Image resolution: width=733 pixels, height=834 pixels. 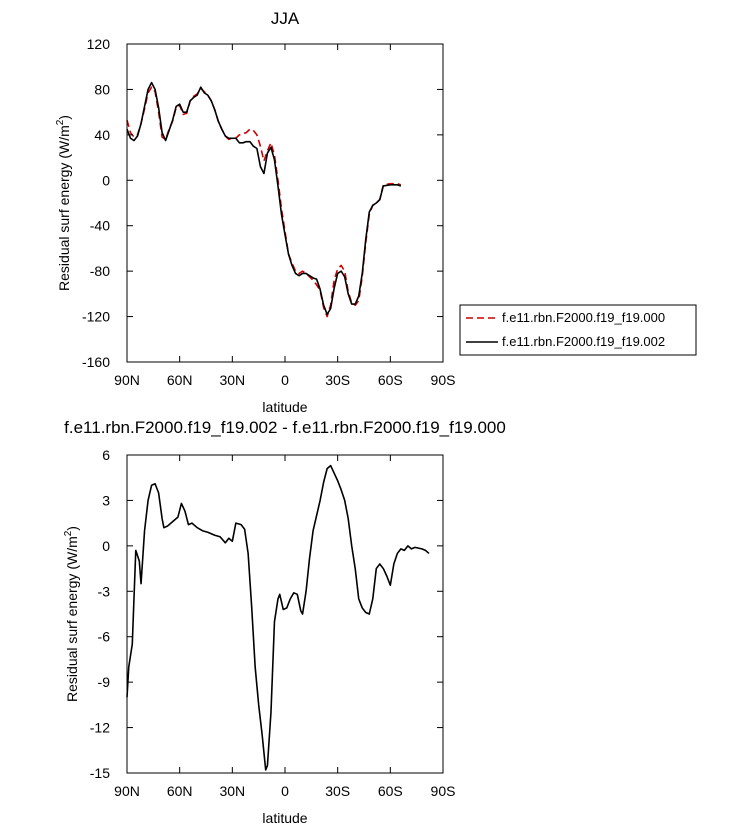 What do you see at coordinates (284, 818) in the screenshot?
I see `bottom-xlabel: latitude` at bounding box center [284, 818].